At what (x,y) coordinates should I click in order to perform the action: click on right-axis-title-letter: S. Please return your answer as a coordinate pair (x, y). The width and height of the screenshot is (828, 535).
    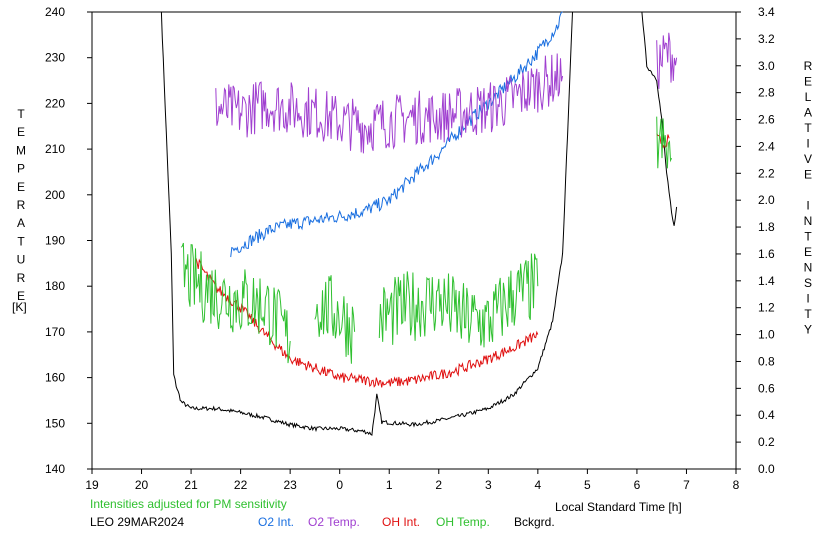
    Looking at the image, I should click on (808, 283).